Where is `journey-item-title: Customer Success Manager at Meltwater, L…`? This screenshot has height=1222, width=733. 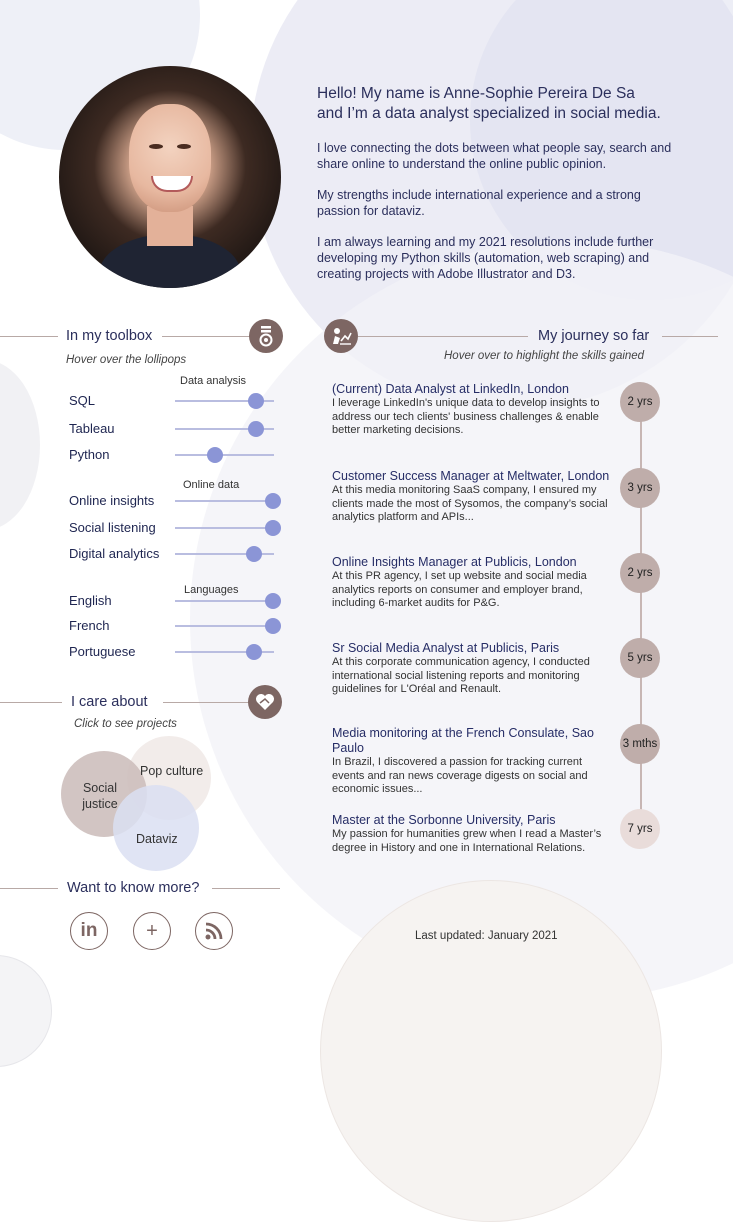 journey-item-title: Customer Success Manager at Meltwater, L… is located at coordinates (471, 476).